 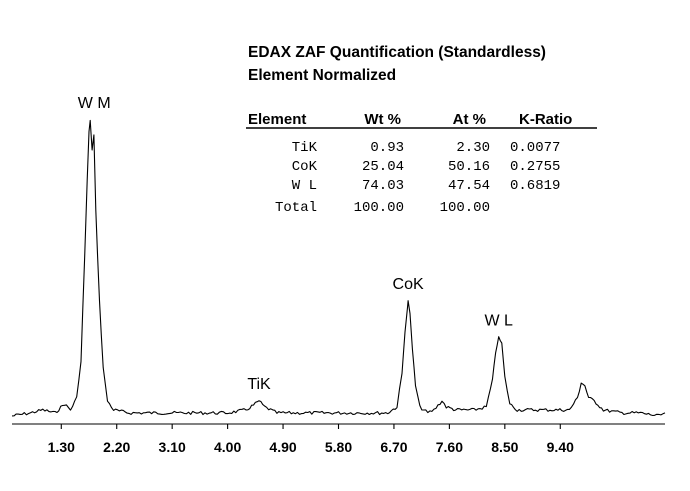 What do you see at coordinates (310, 426) in the screenshot?
I see `x-ticks` at bounding box center [310, 426].